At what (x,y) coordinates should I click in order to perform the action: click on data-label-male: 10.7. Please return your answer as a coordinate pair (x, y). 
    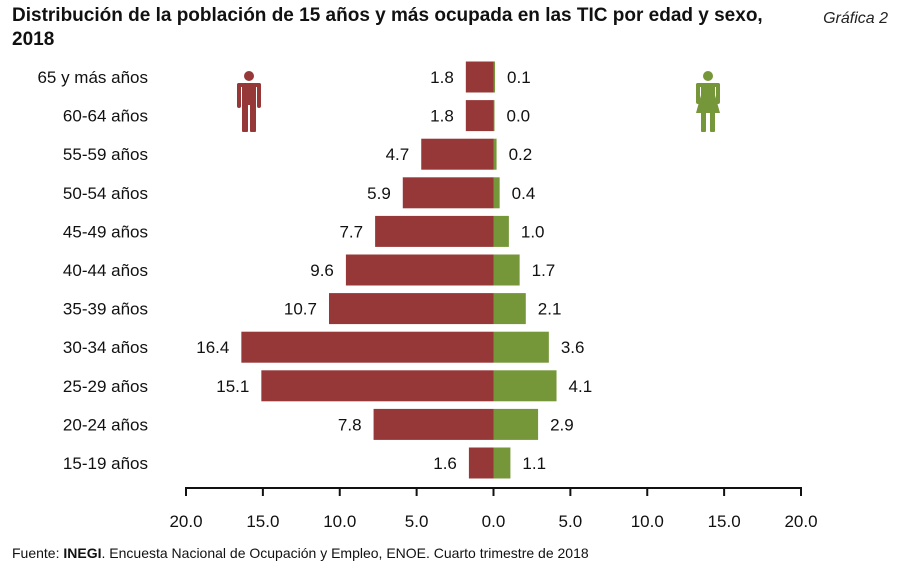
    Looking at the image, I should click on (300, 309).